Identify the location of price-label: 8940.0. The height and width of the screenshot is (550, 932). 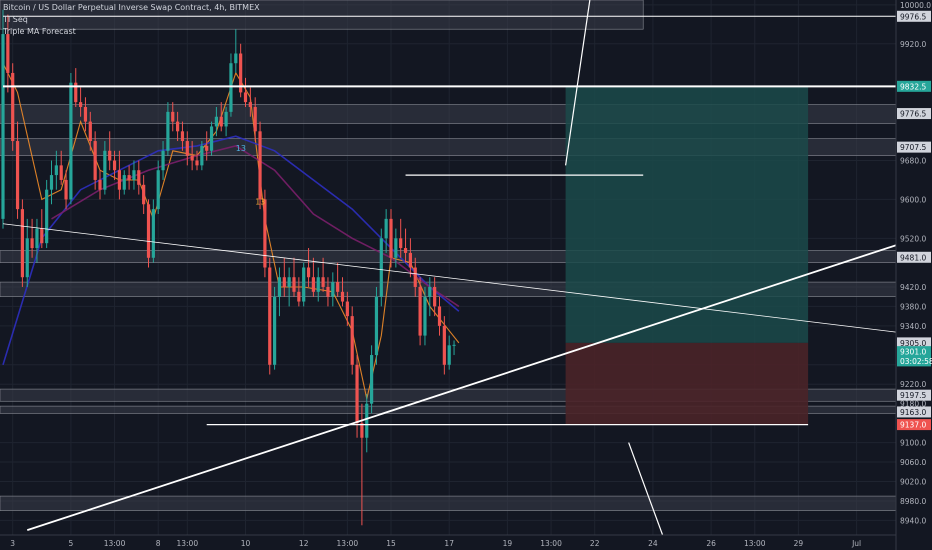
(913, 520).